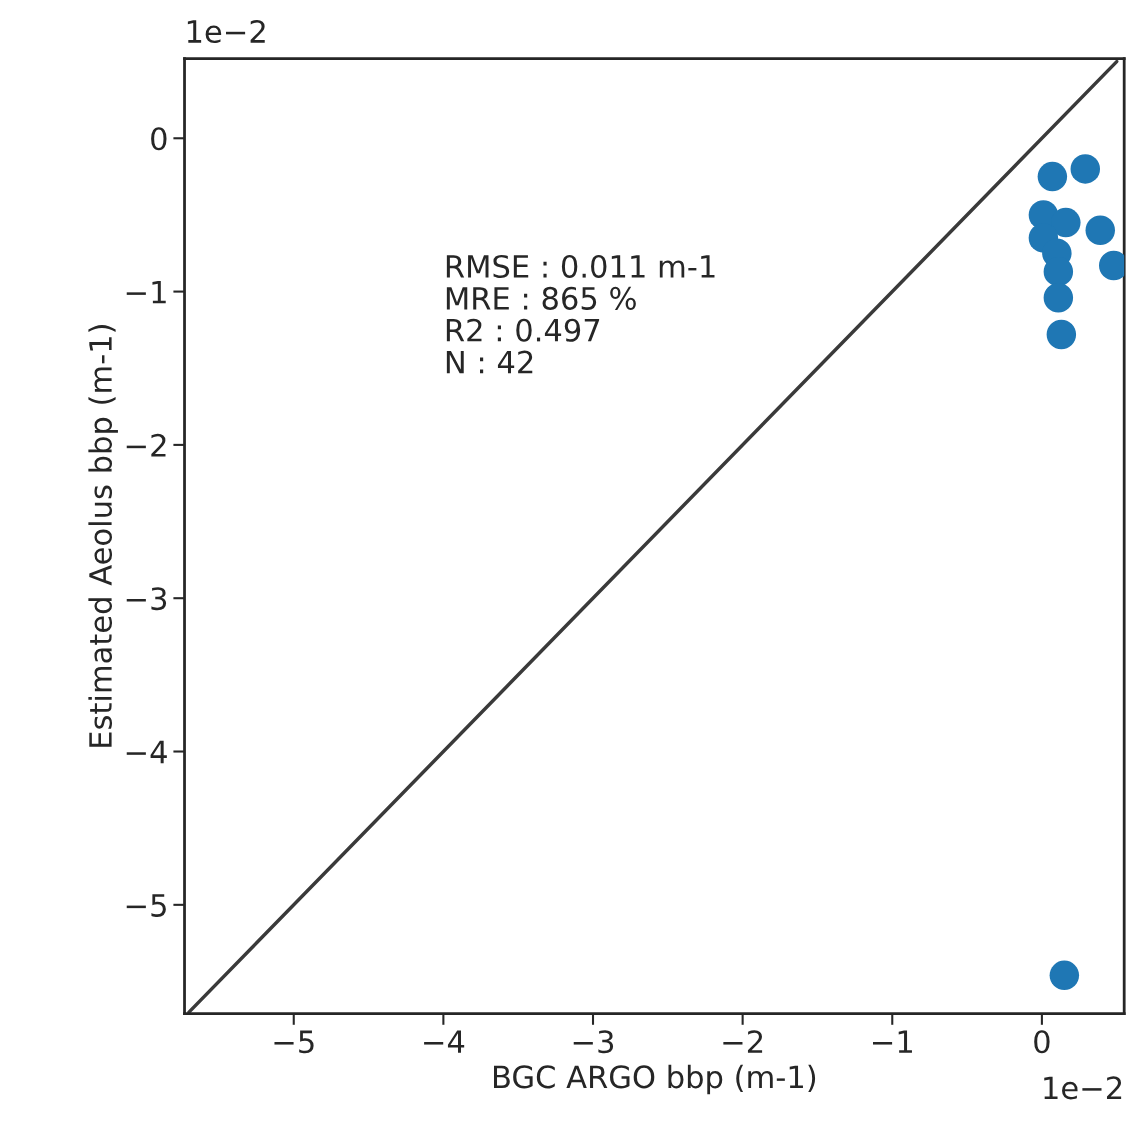 The image size is (1139, 1148). What do you see at coordinates (146, 445) in the screenshot?
I see `y-tick-label: −2` at bounding box center [146, 445].